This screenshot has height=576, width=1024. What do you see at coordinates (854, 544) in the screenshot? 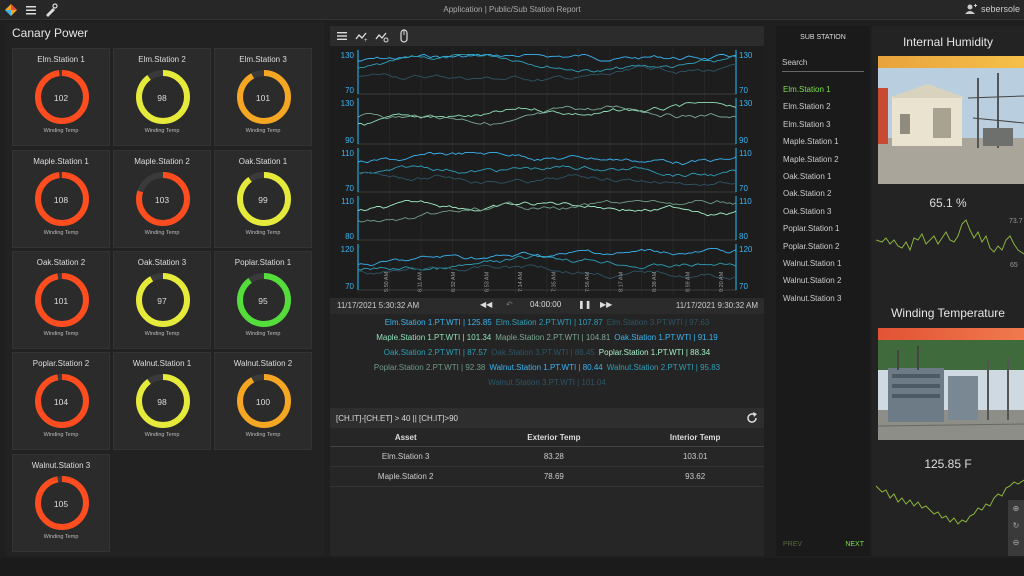
I see `next-button: NEXT` at bounding box center [854, 544].